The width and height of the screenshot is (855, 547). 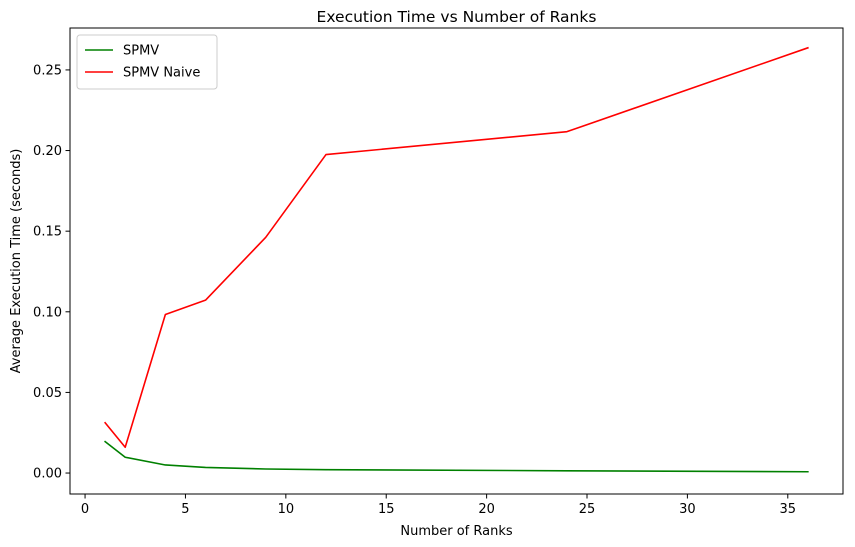 I want to click on y-tick-label: 0.05, so click(x=47, y=393).